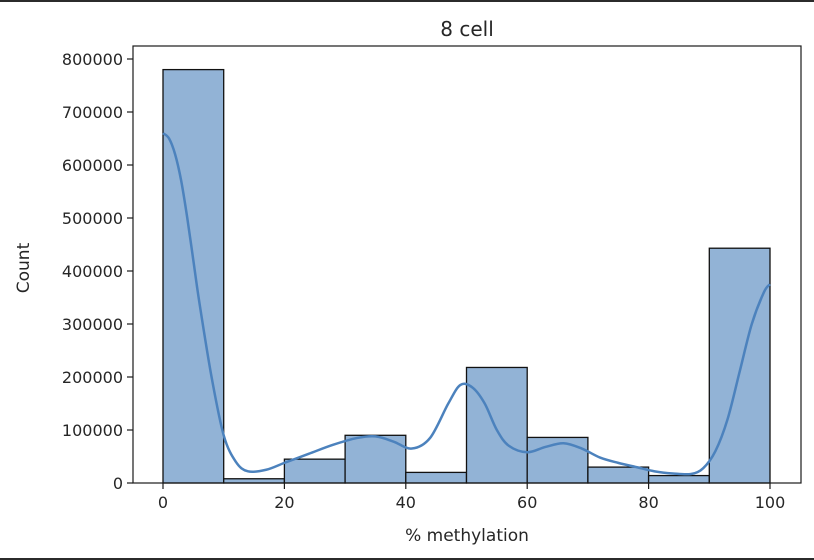 Image resolution: width=814 pixels, height=560 pixels. What do you see at coordinates (118, 483) in the screenshot?
I see `y-tick-label-0: 0` at bounding box center [118, 483].